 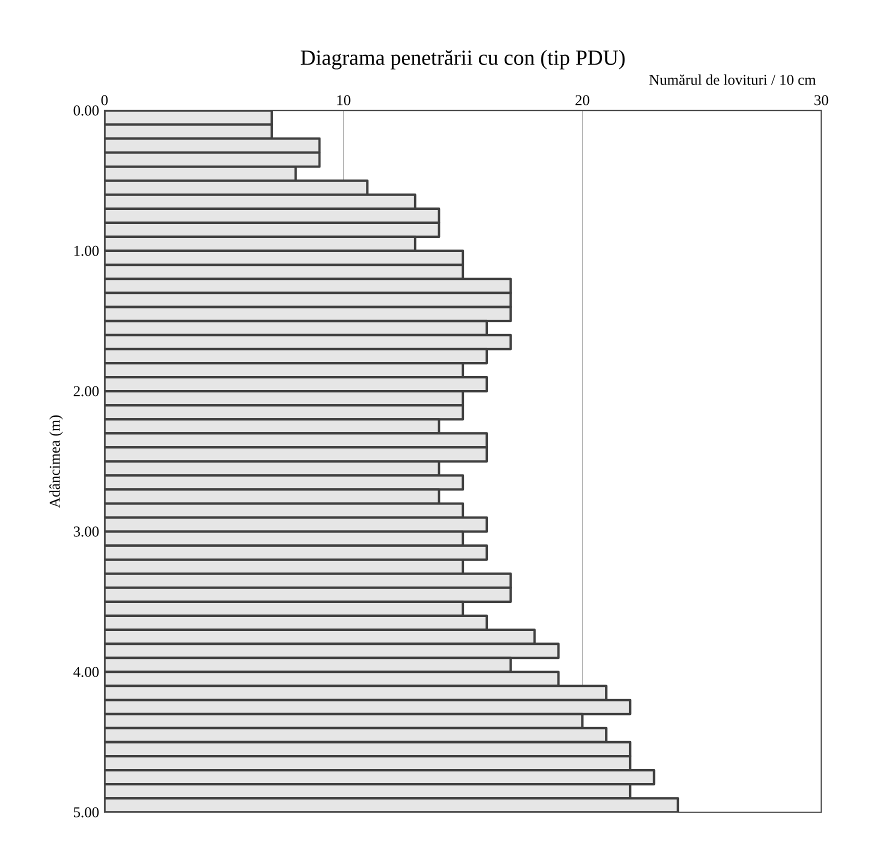 I want to click on x-tick-label: 20, so click(x=583, y=100).